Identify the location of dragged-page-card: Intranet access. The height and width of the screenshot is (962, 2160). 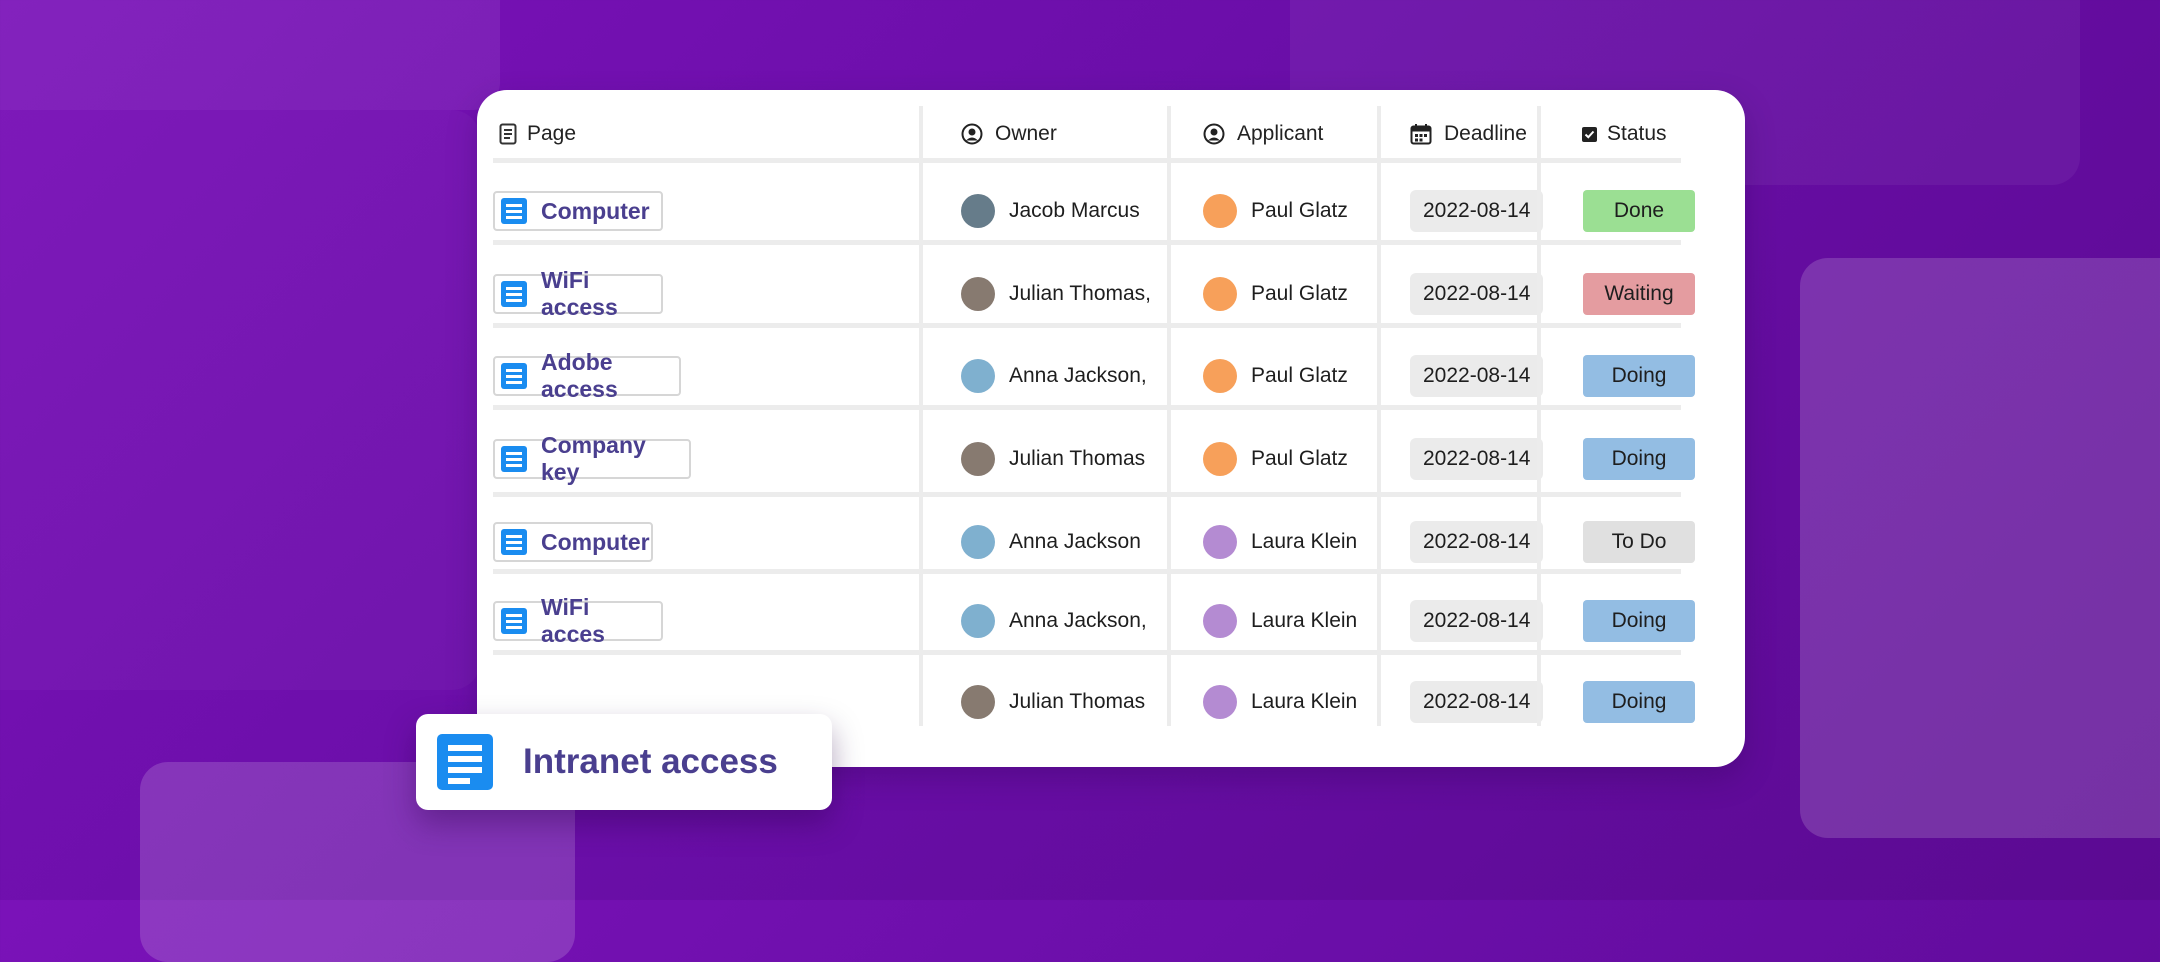
(624, 762).